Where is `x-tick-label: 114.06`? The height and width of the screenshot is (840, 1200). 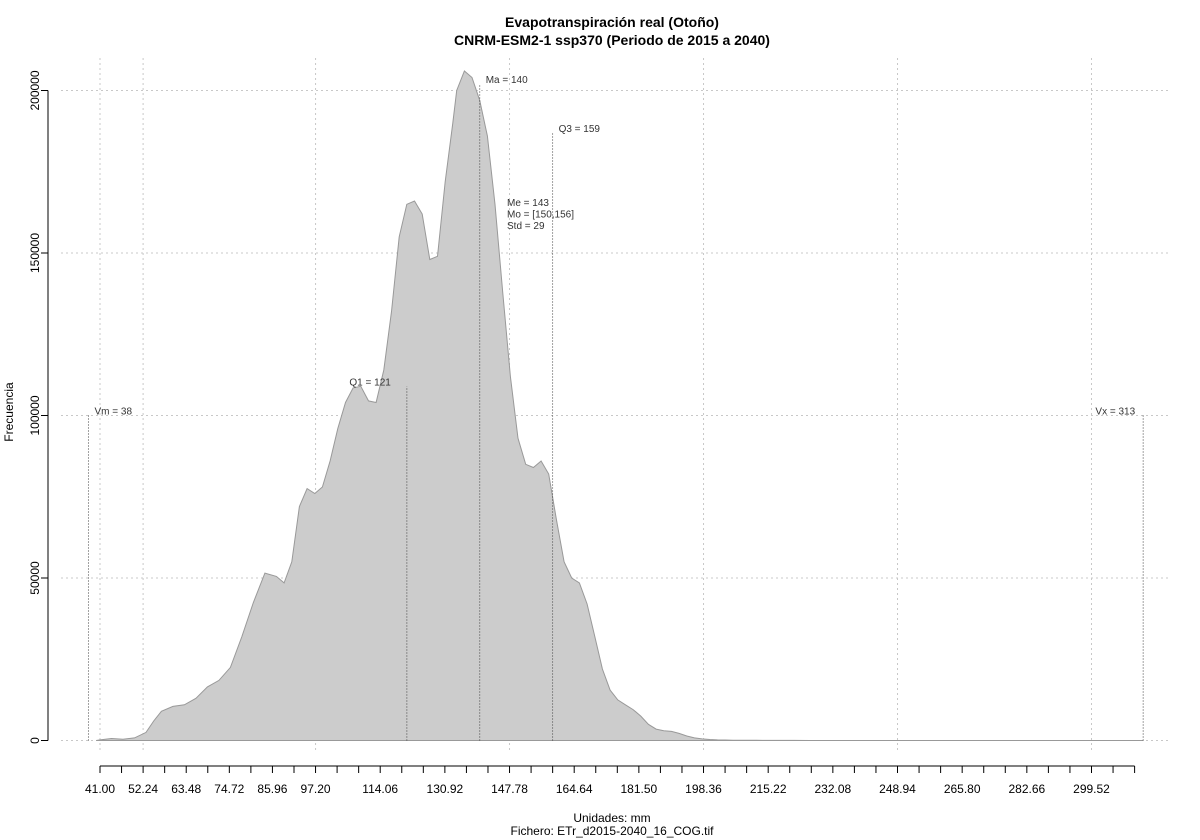
x-tick-label: 114.06 is located at coordinates (380, 789).